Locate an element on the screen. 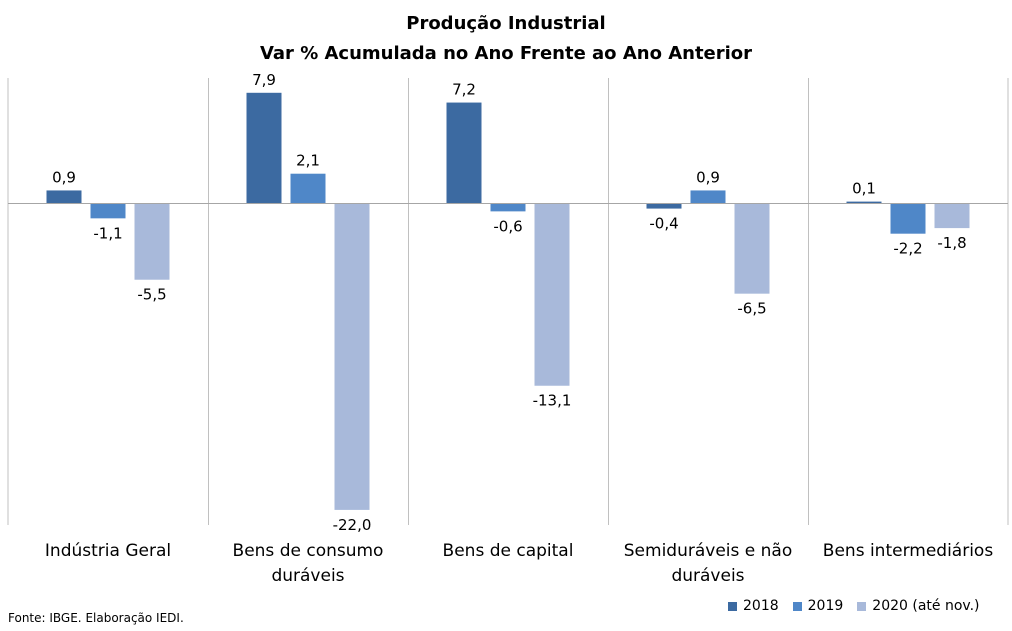  data-label: 0,1 is located at coordinates (864, 189).